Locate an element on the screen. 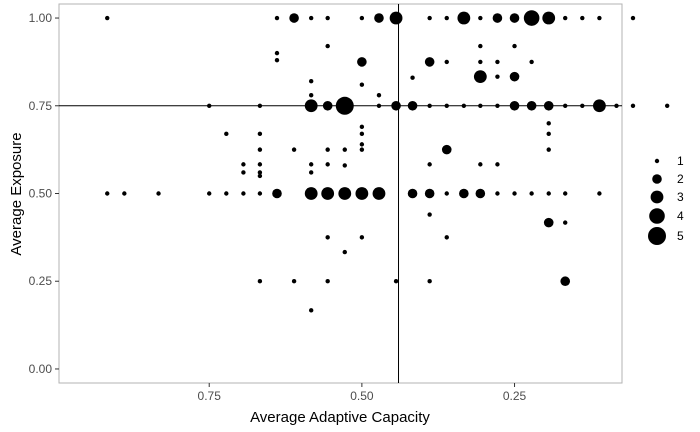 Image resolution: width=700 pixels, height=432 pixels. x-axis: 0.75 0.50 0.25 is located at coordinates (362, 393).